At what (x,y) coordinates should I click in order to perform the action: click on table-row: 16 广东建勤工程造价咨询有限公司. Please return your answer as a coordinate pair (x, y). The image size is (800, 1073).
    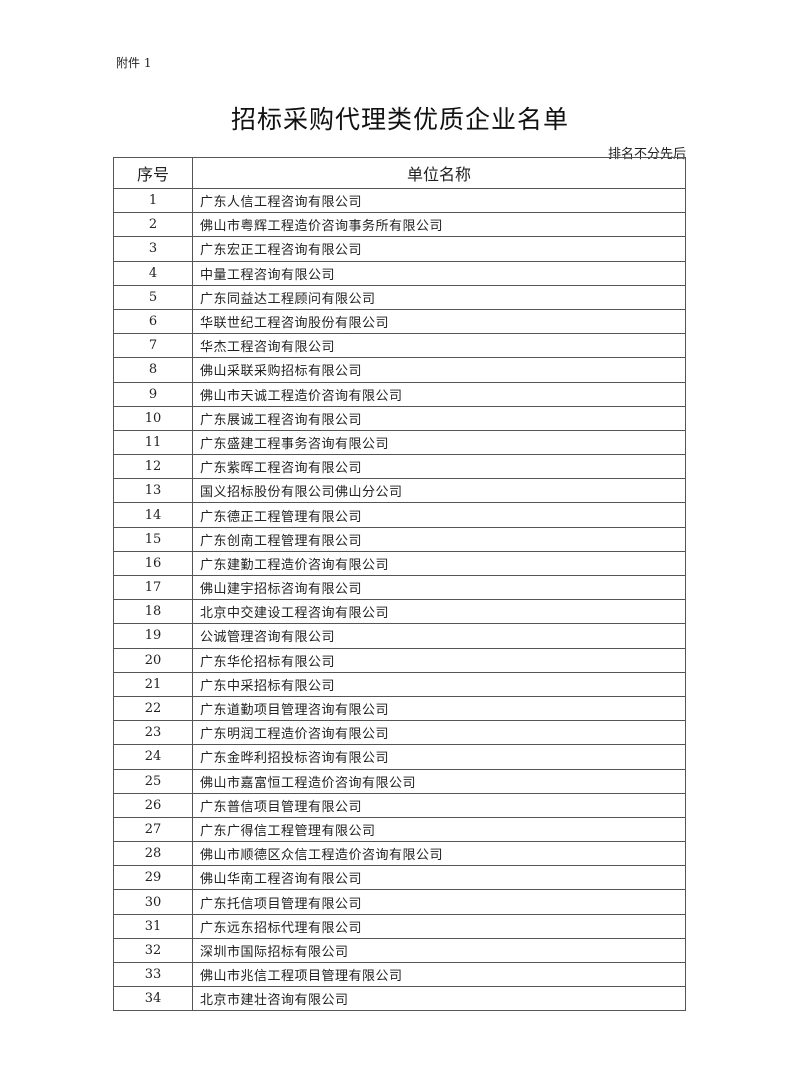
    Looking at the image, I should click on (399, 563).